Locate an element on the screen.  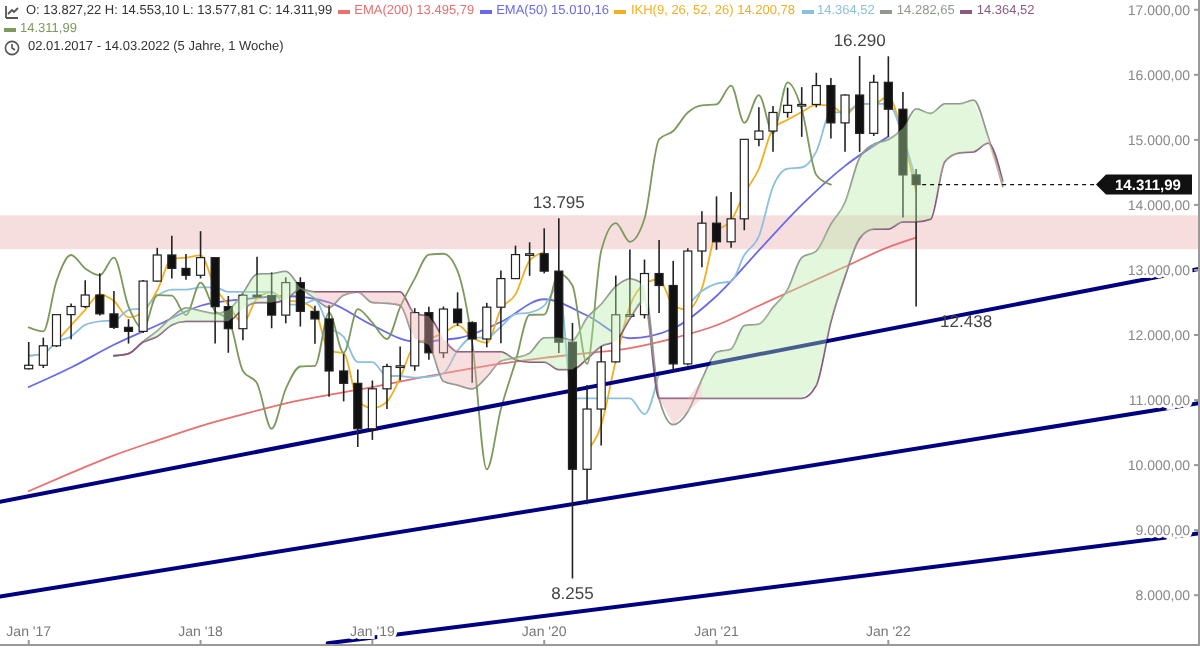
annotation: 8.255 is located at coordinates (573, 592).